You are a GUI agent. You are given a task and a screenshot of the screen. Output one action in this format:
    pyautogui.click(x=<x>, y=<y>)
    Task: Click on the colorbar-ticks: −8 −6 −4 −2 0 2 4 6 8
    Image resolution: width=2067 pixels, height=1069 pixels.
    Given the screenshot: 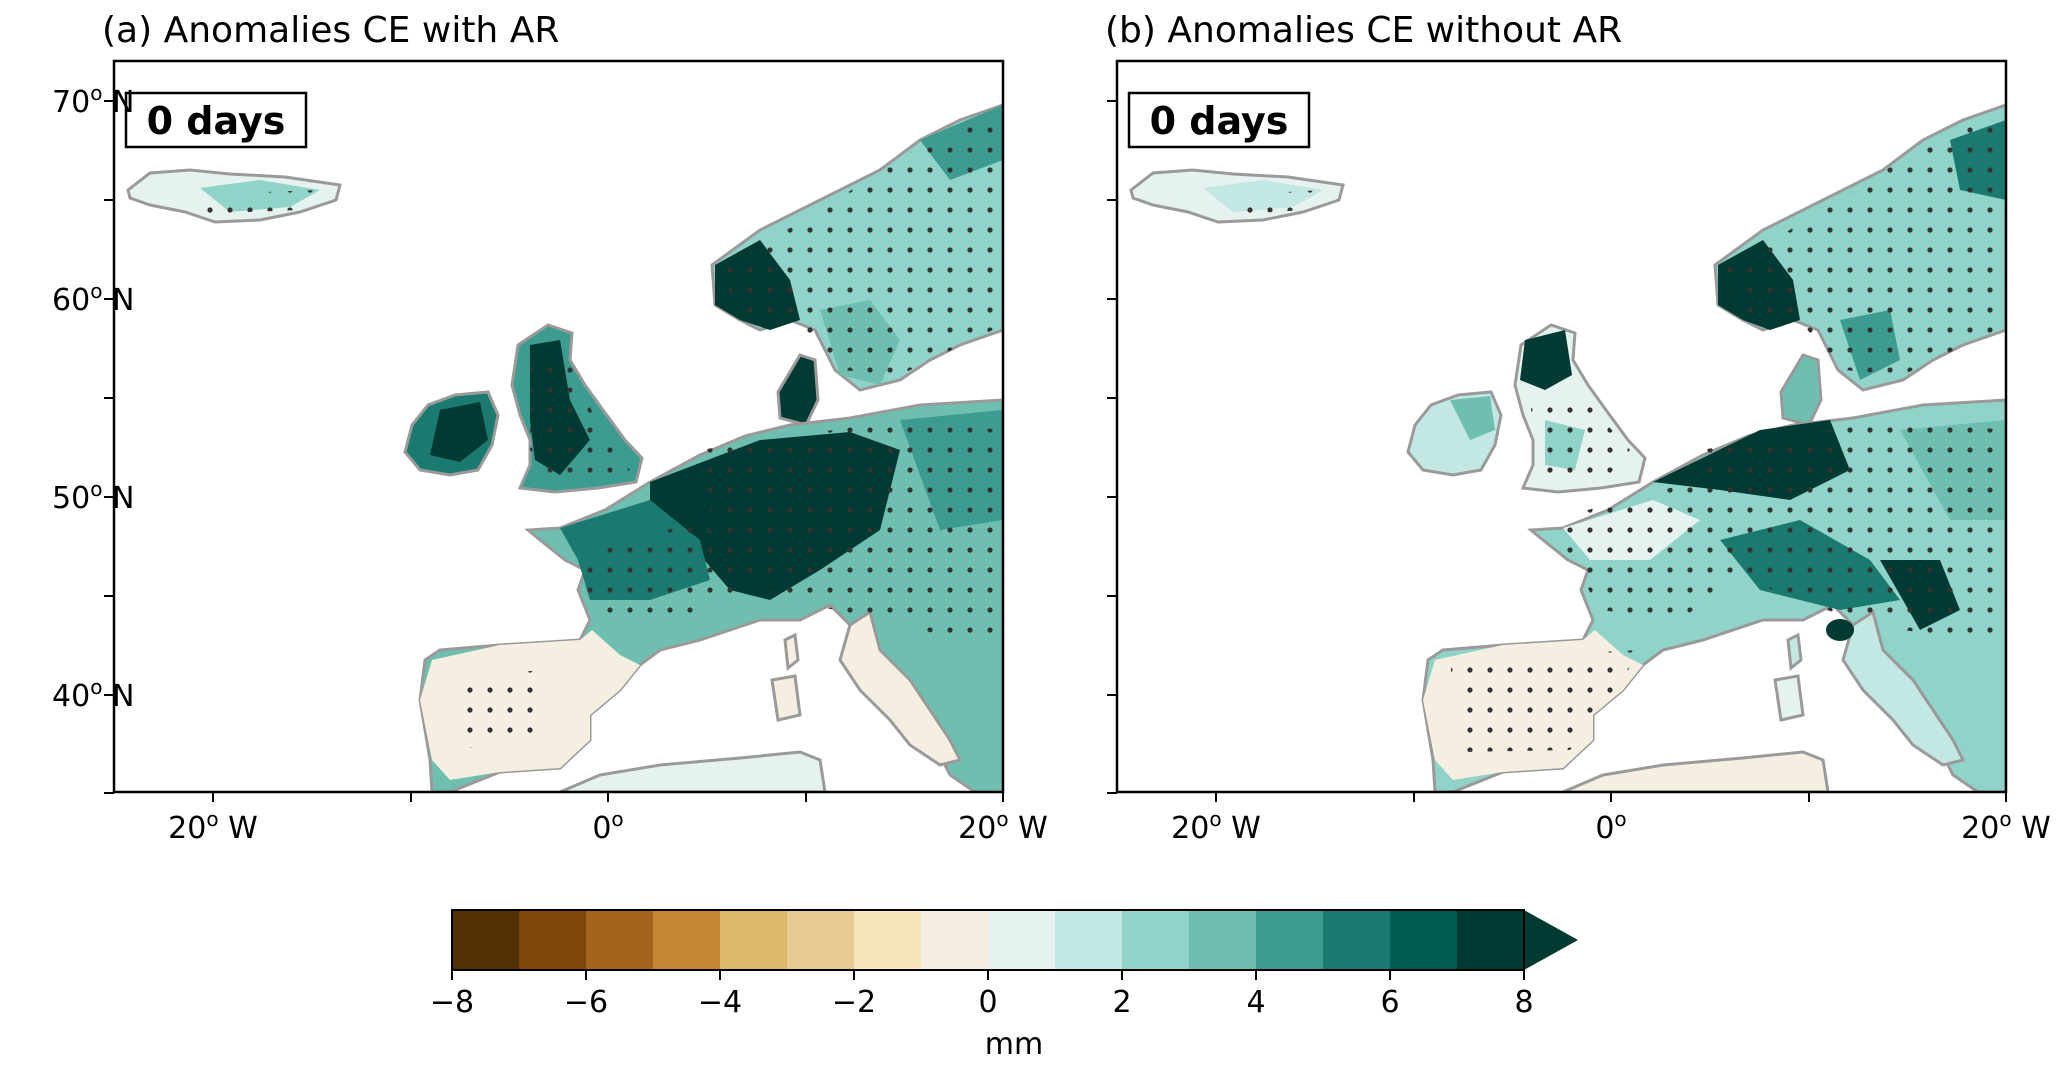 What is the action you would take?
    pyautogui.click(x=982, y=995)
    